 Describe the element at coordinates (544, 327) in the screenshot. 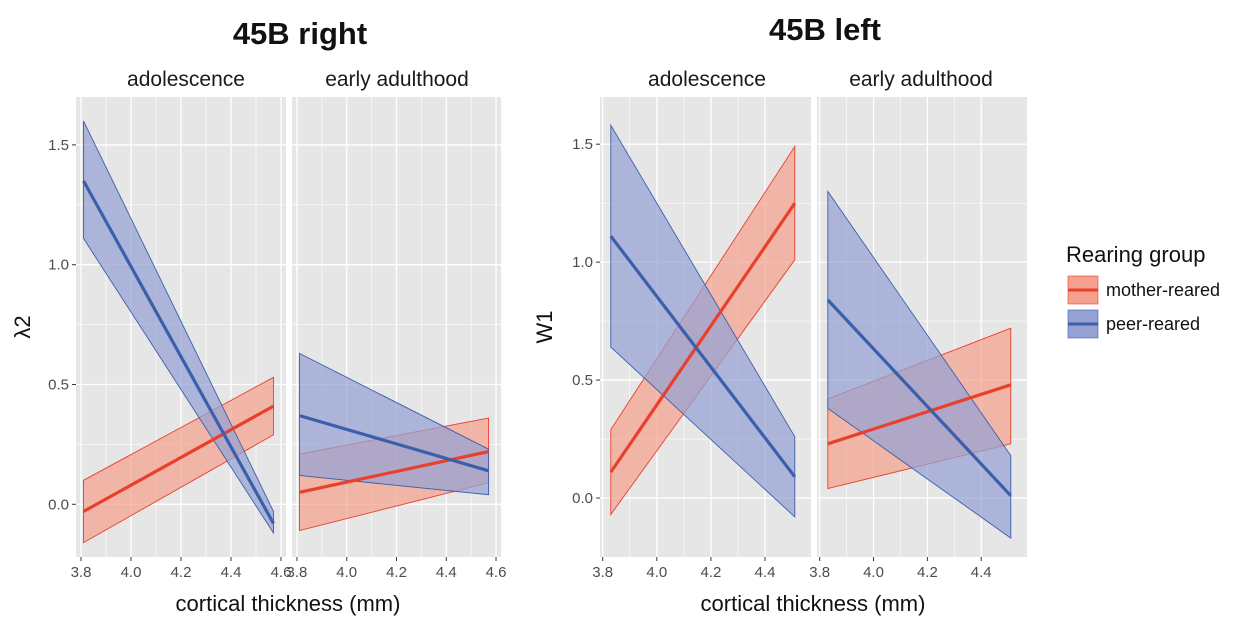

I see `y-axis-title: W1` at that location.